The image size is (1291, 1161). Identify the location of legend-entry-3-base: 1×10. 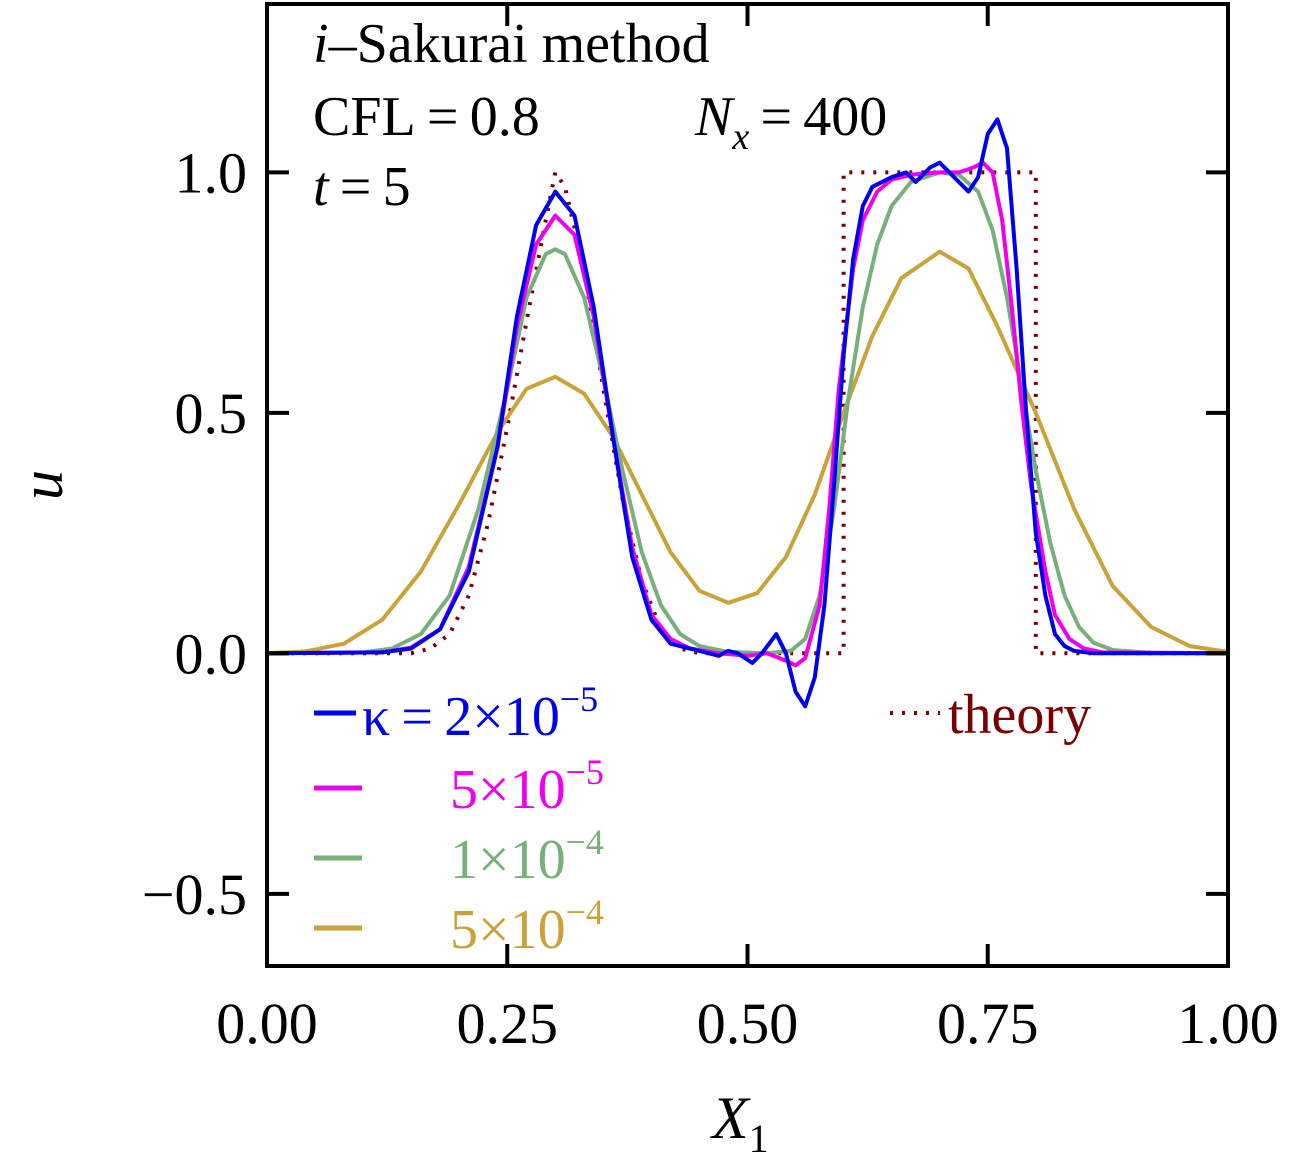
(508, 860).